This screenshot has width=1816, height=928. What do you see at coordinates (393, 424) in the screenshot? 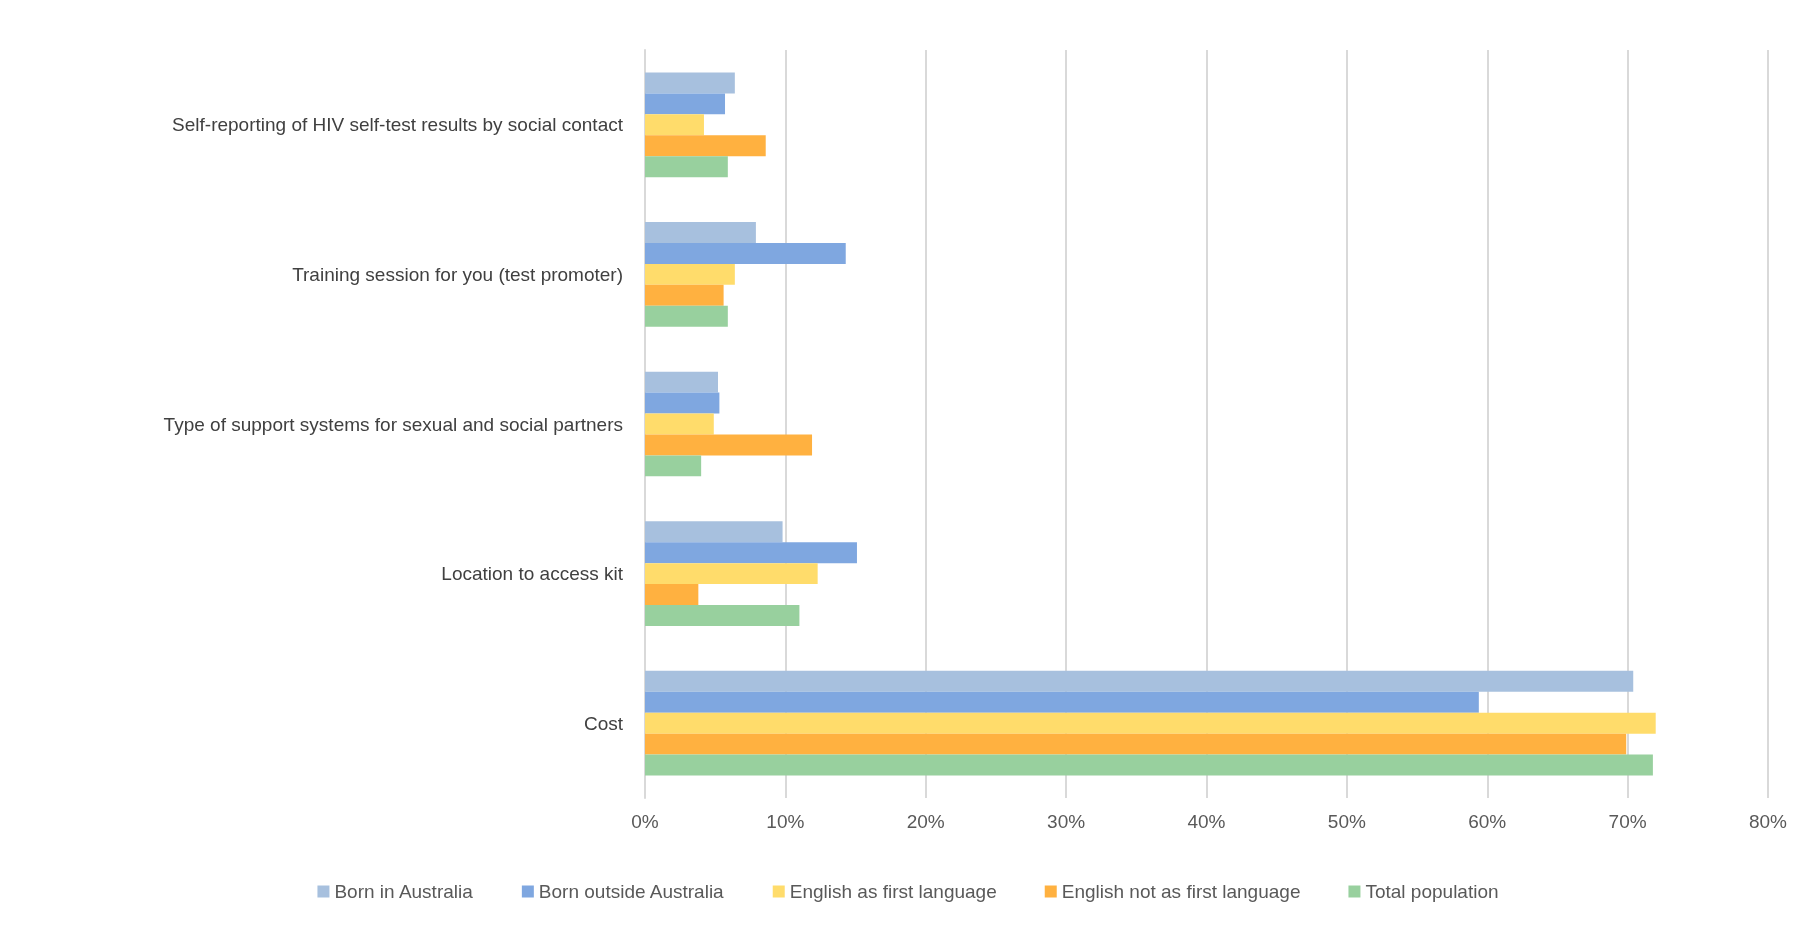
I see `y-tick-label: Type of support systems for sexual and social partners` at bounding box center [393, 424].